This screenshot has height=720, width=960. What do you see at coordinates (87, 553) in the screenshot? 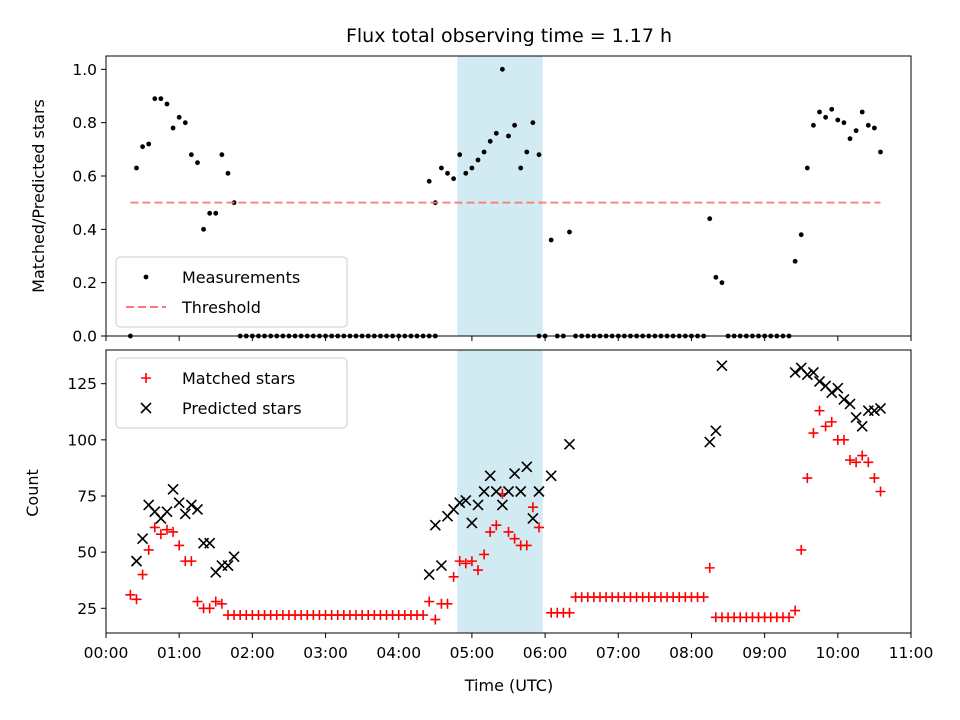
I see `y-tick-label: 50` at bounding box center [87, 553].